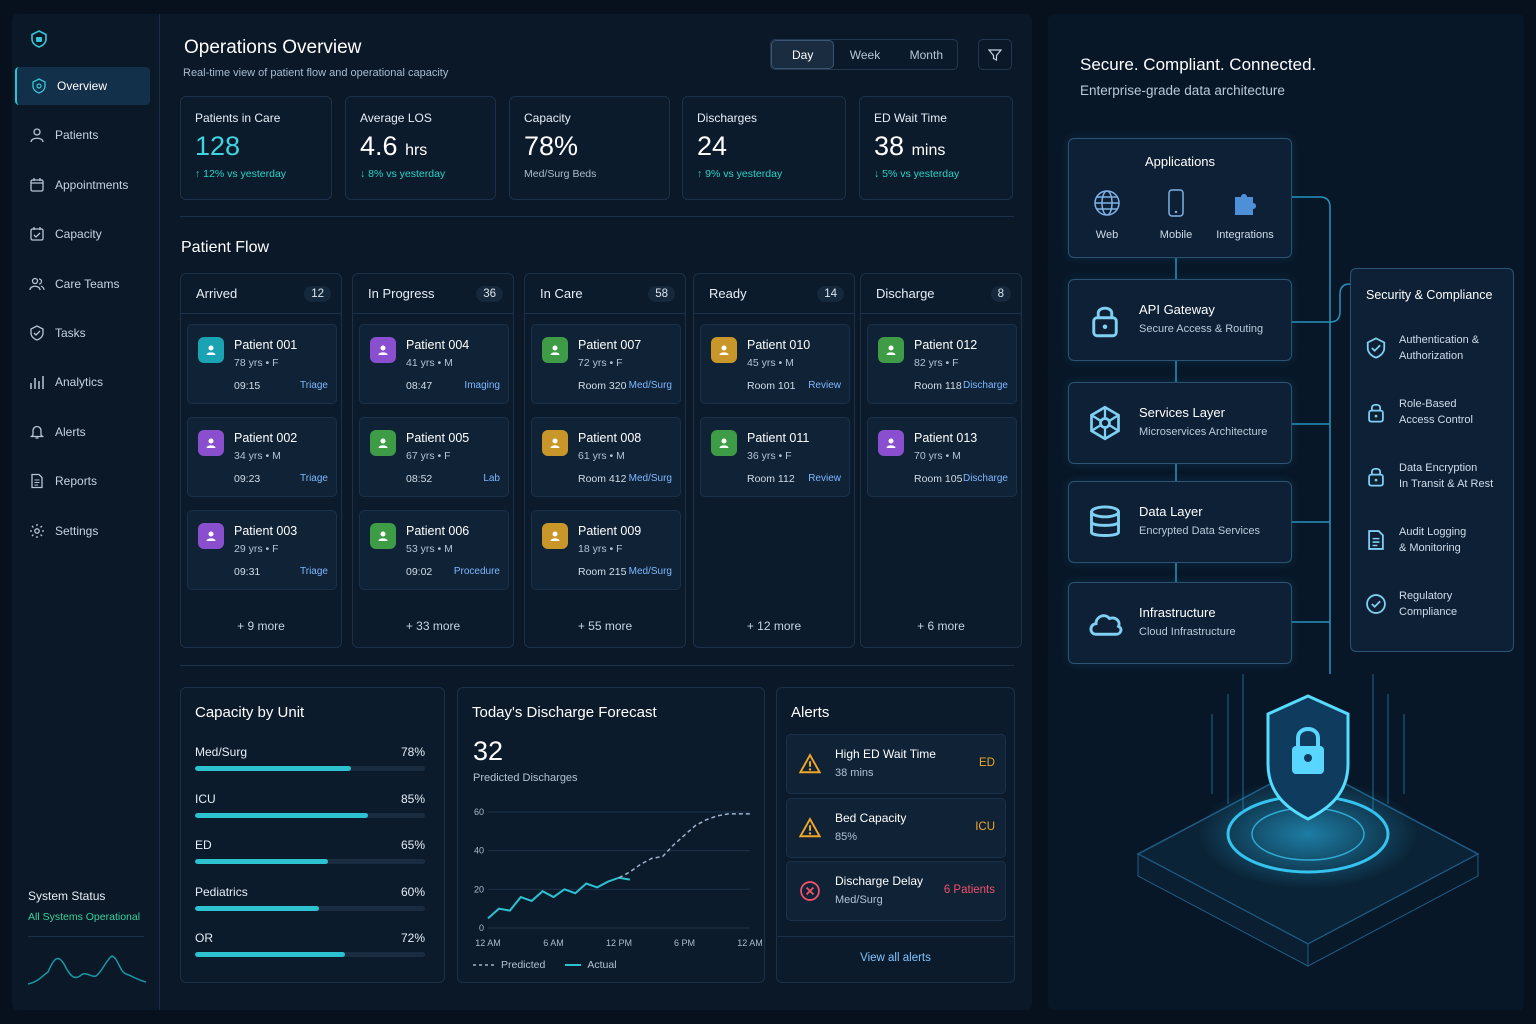 The width and height of the screenshot is (1536, 1024). Describe the element at coordinates (205, 798) in the screenshot. I see `unit-name: ICU` at that location.